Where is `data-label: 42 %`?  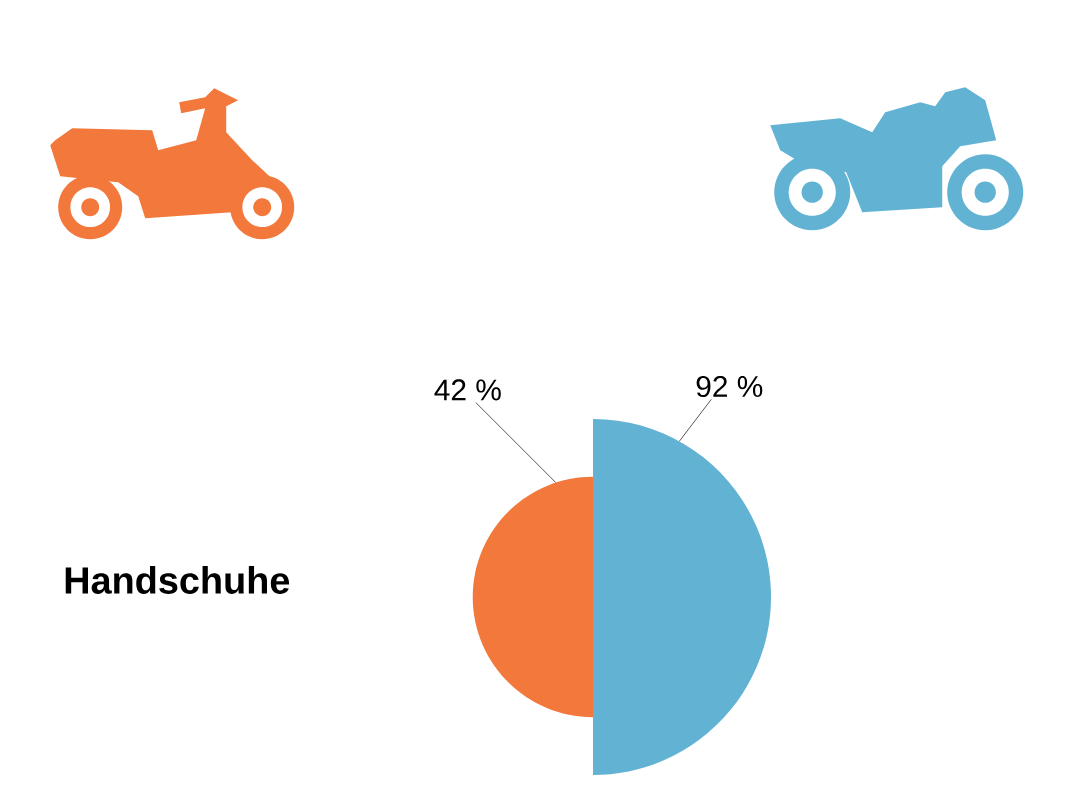
data-label: 42 % is located at coordinates (467, 390).